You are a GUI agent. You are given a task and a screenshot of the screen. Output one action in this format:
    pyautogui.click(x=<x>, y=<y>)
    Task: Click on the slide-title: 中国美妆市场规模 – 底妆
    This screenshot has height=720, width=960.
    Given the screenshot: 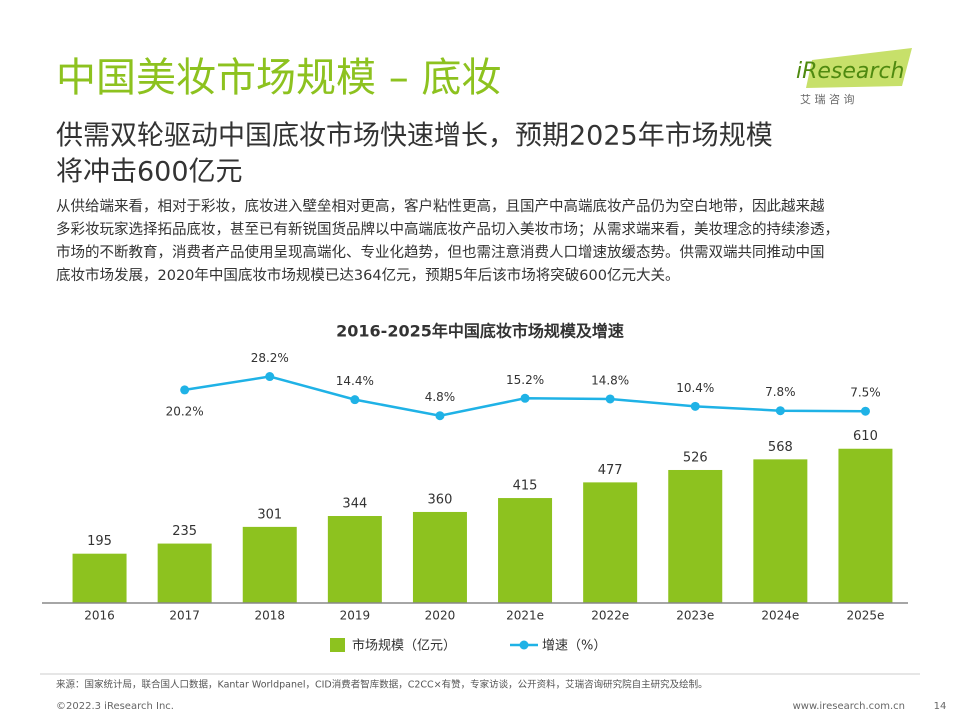 What is the action you would take?
    pyautogui.click(x=278, y=78)
    